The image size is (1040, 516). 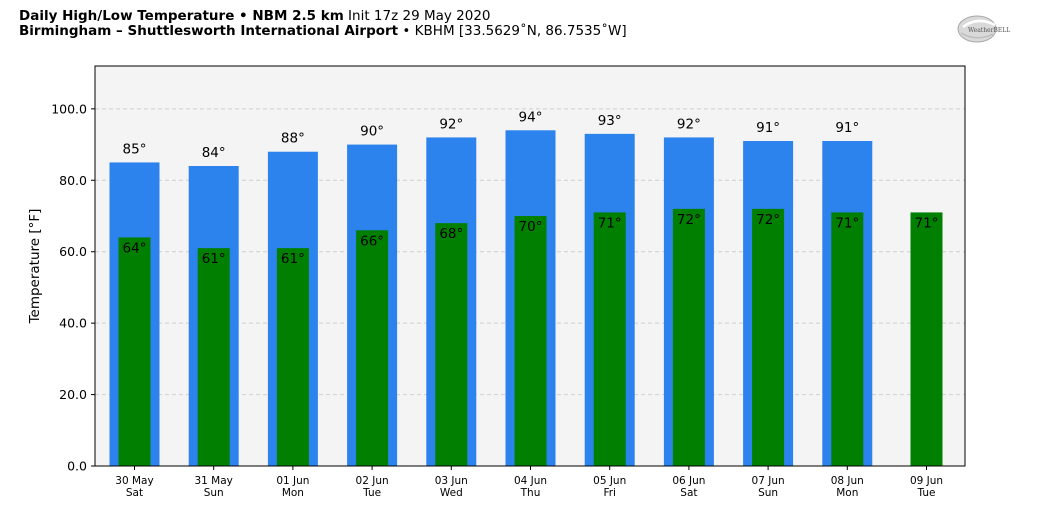 What do you see at coordinates (451, 481) in the screenshot?
I see `x-tick-date-label: 03 Jun` at bounding box center [451, 481].